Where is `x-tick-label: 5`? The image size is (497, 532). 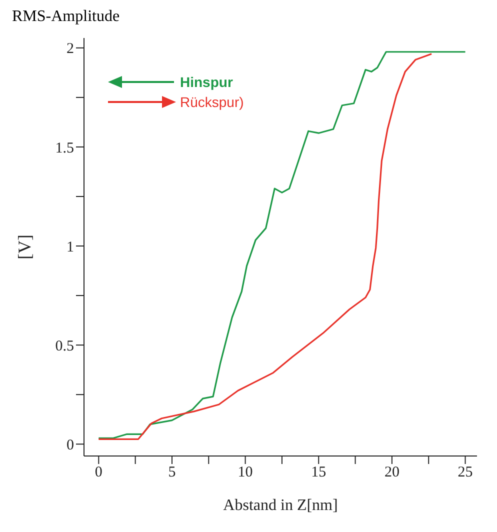 x-tick-label: 5 is located at coordinates (172, 472).